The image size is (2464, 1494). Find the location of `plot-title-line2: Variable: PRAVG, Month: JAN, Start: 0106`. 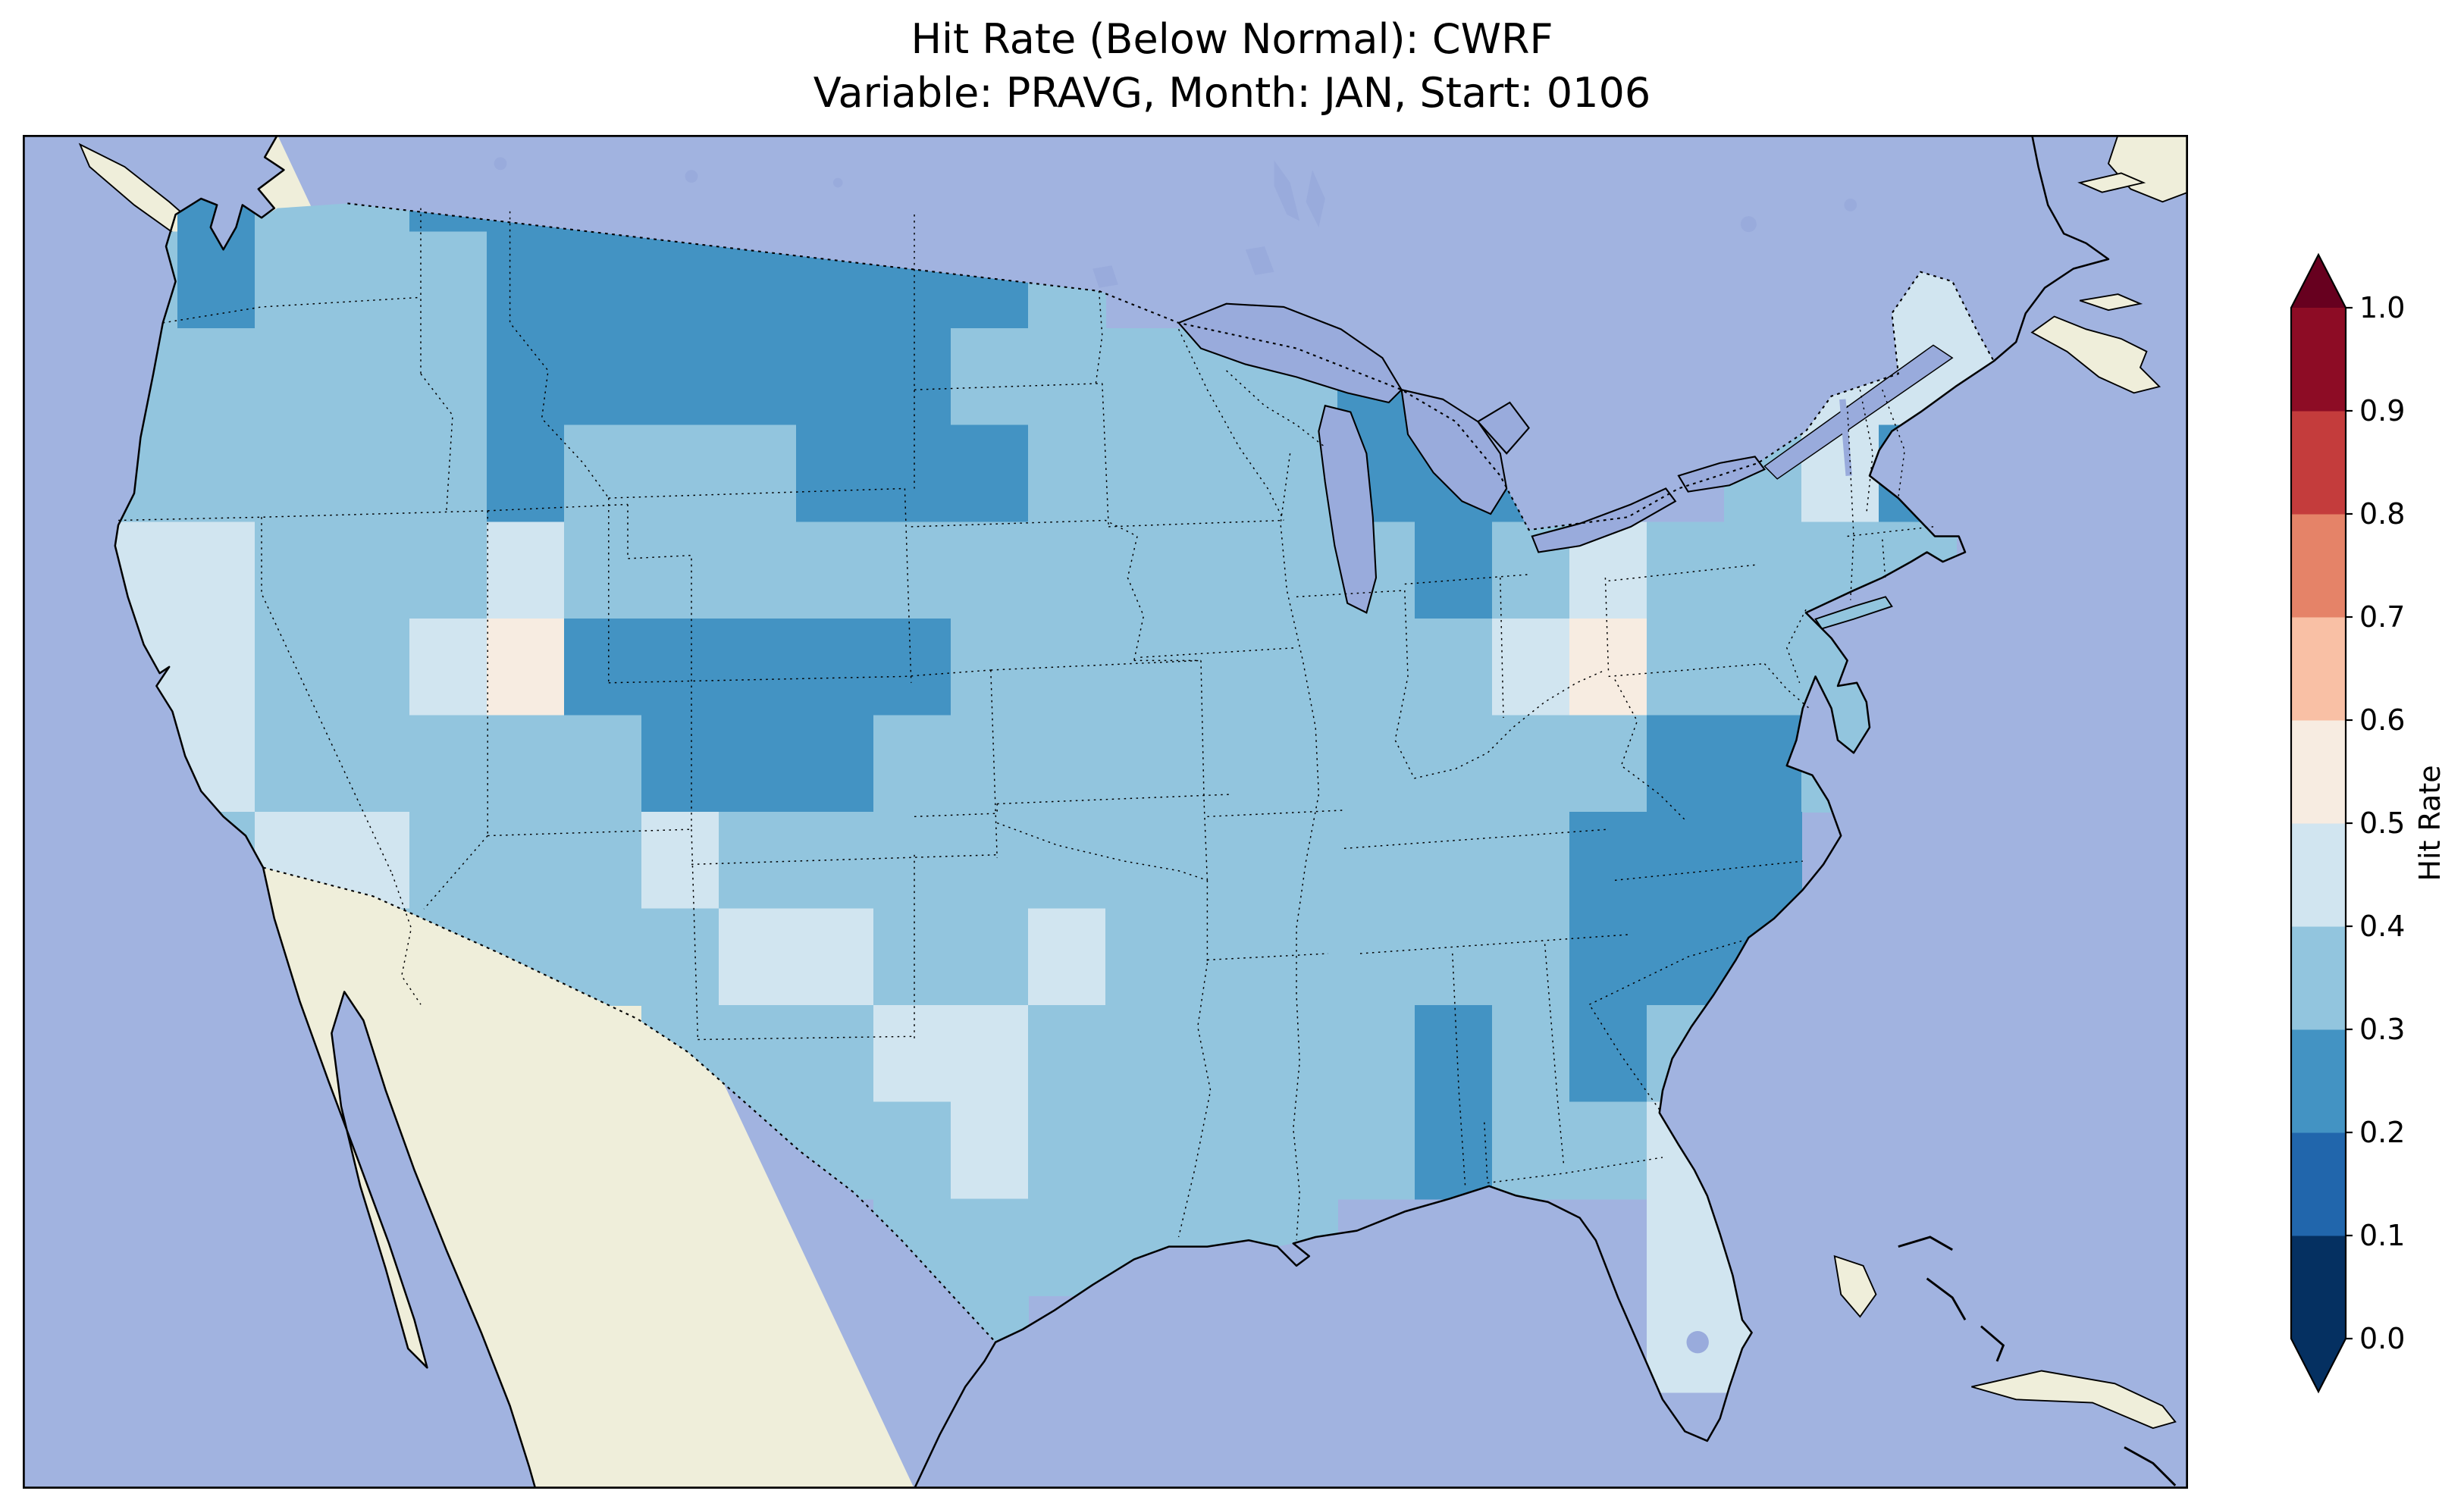

plot-title-line2: Variable: PRAVG, Month: JAN, Start: 0106 is located at coordinates (1232, 93).